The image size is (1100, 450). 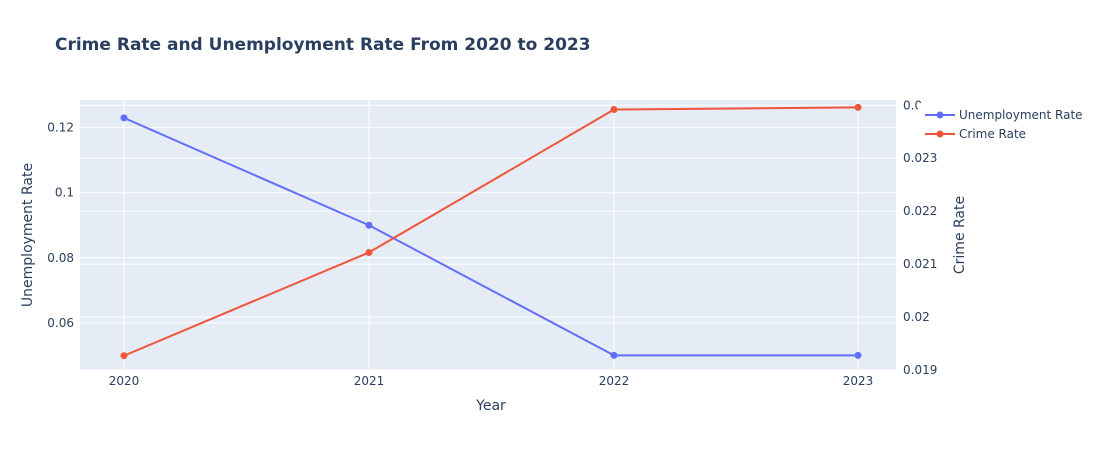 What do you see at coordinates (614, 381) in the screenshot?
I see `x-tick-label: 2022` at bounding box center [614, 381].